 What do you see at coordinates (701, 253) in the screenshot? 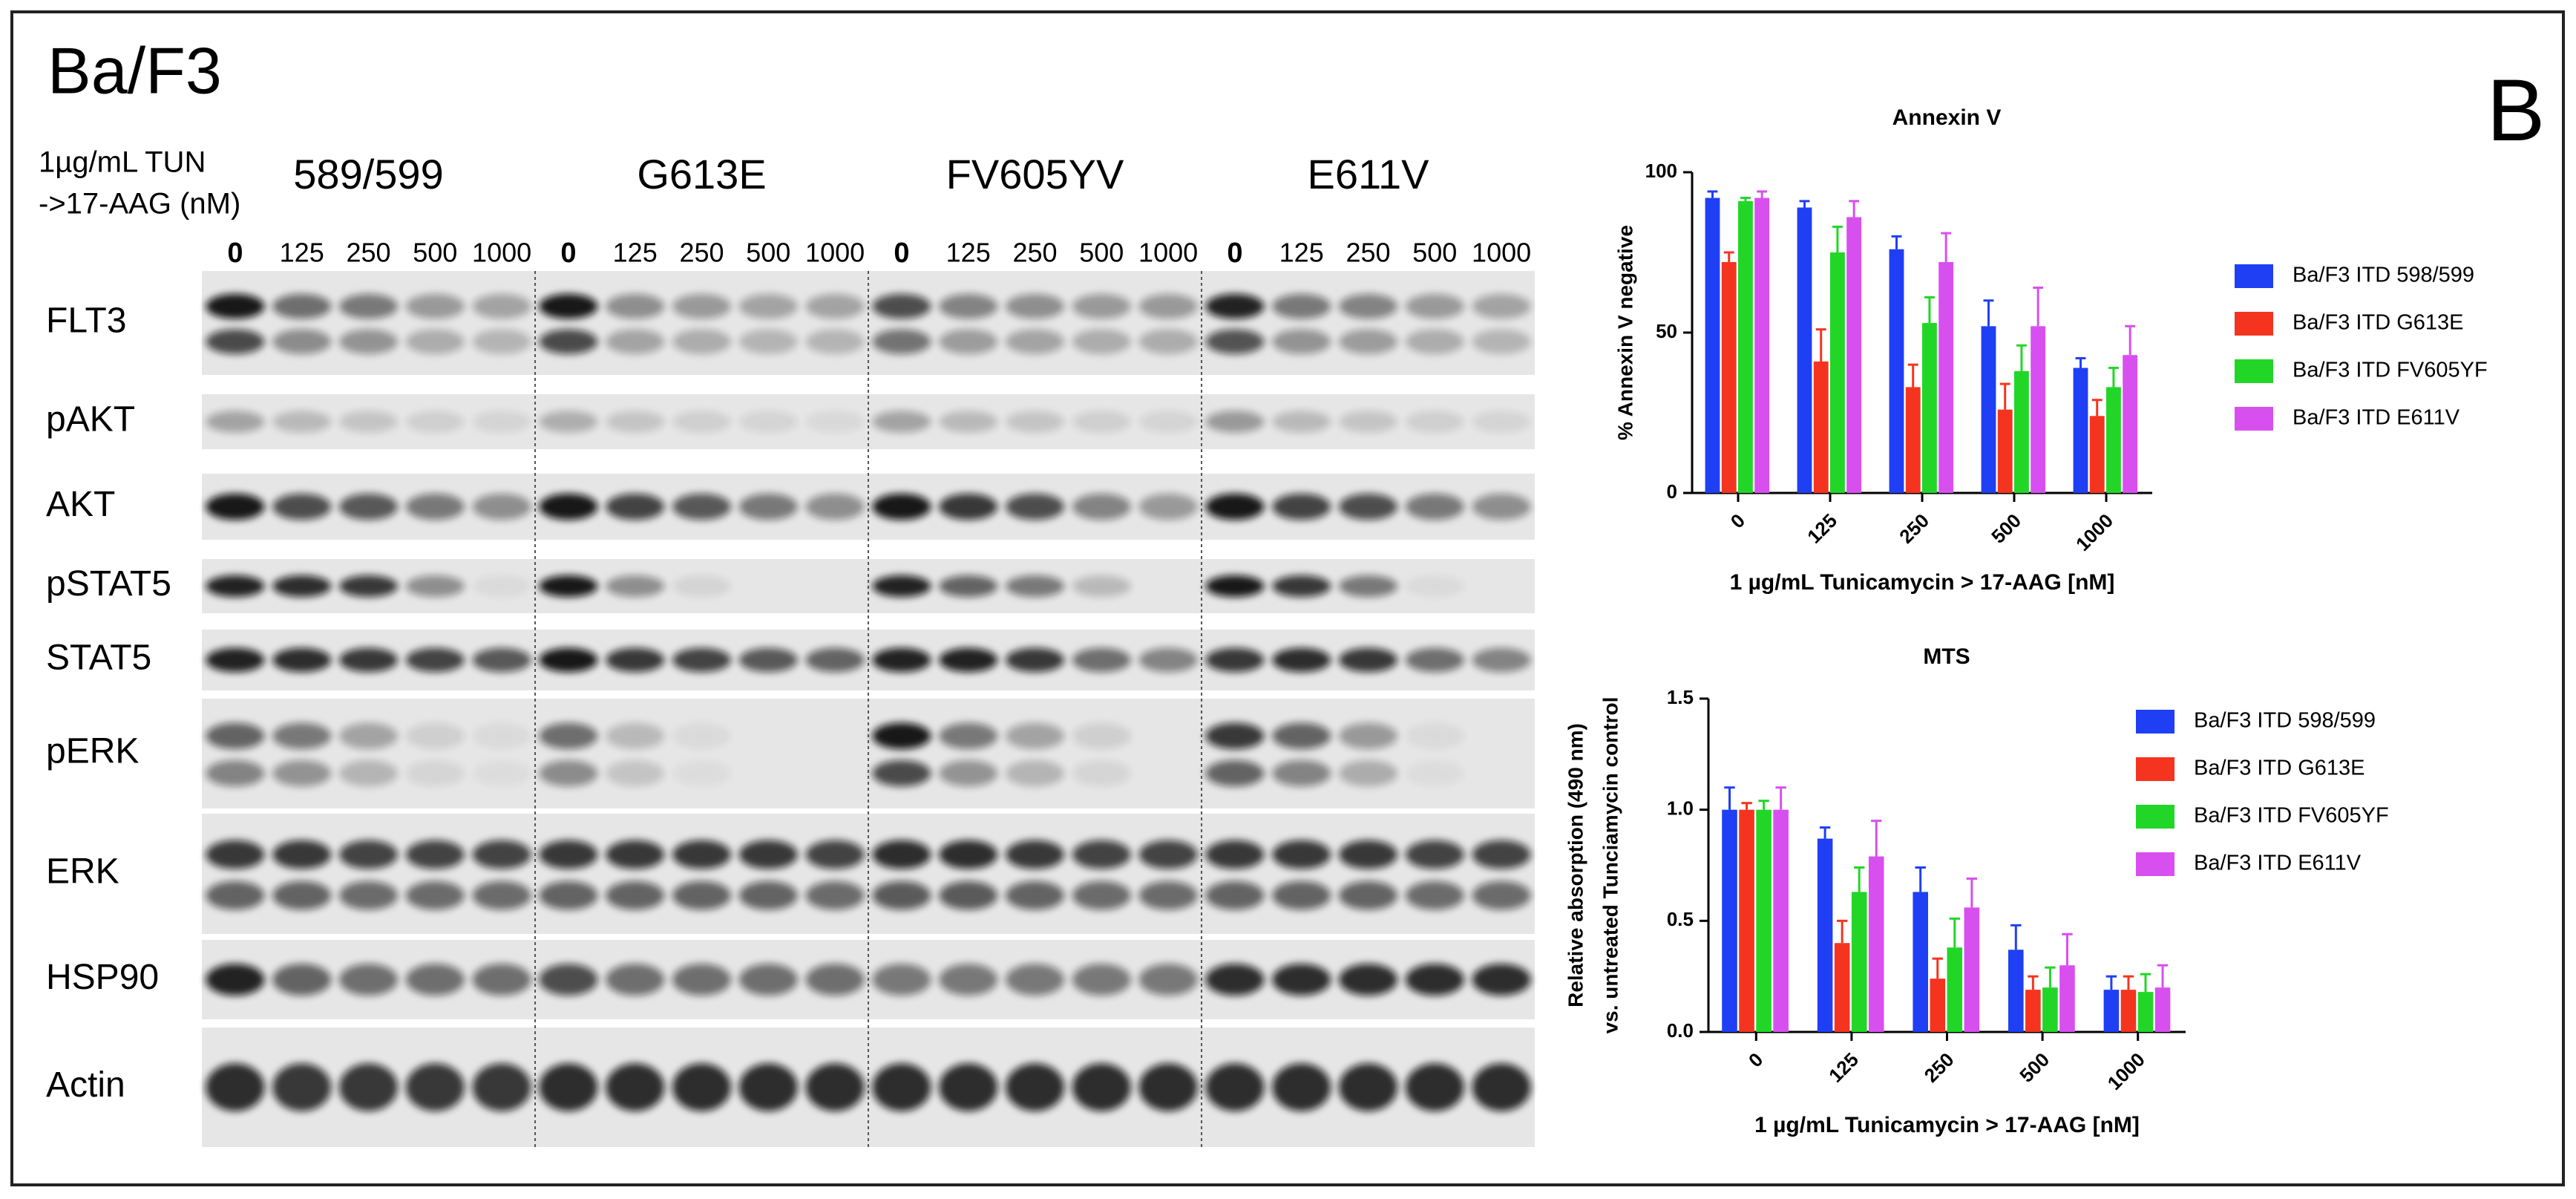
I see `concentration-label: 250` at bounding box center [701, 253].